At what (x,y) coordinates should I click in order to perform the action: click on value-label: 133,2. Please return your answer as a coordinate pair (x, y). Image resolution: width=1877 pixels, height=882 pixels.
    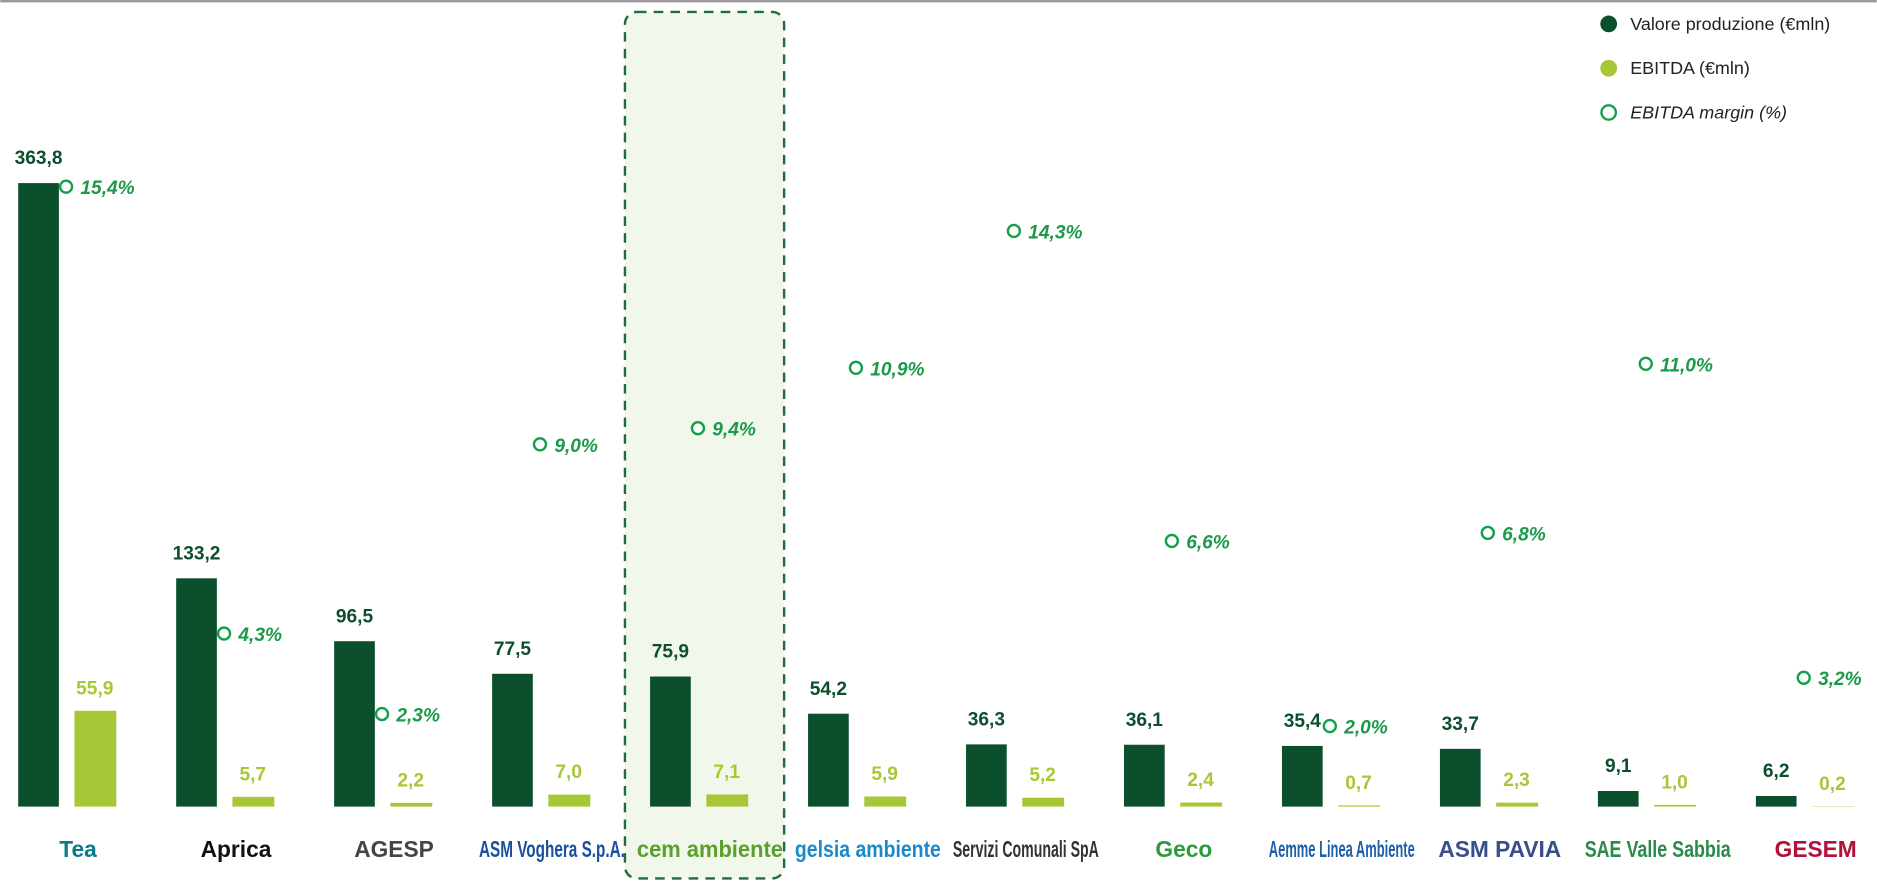
    Looking at the image, I should click on (197, 553).